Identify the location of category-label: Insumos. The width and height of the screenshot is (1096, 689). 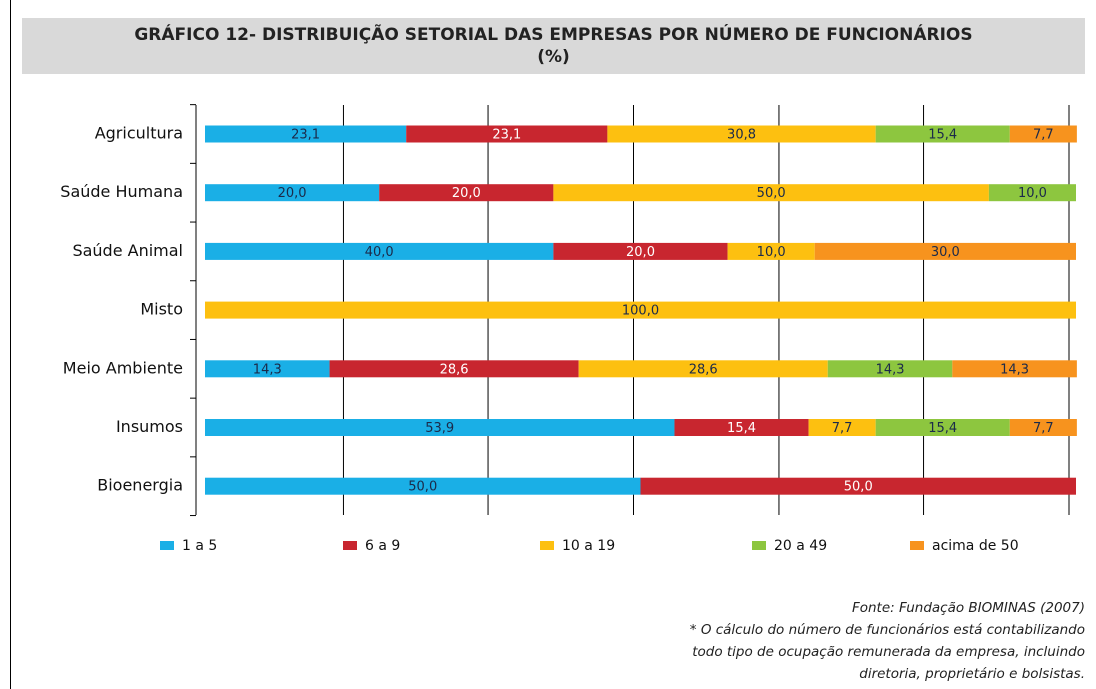
(149, 426).